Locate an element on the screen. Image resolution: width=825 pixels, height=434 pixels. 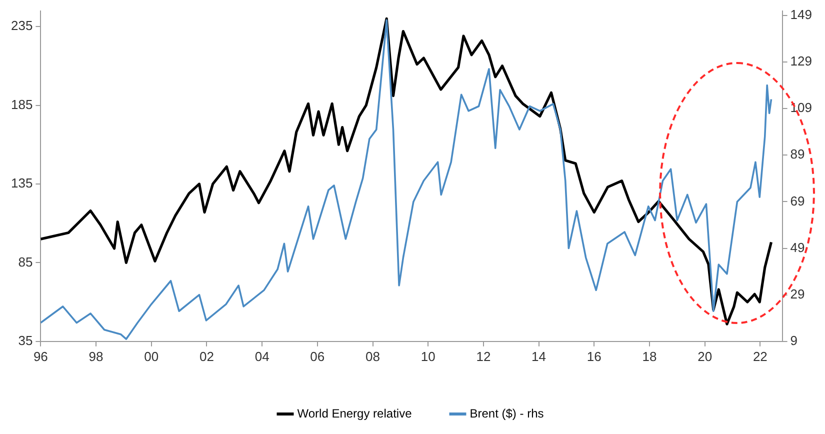
x-tick-label: 08 is located at coordinates (373, 356).